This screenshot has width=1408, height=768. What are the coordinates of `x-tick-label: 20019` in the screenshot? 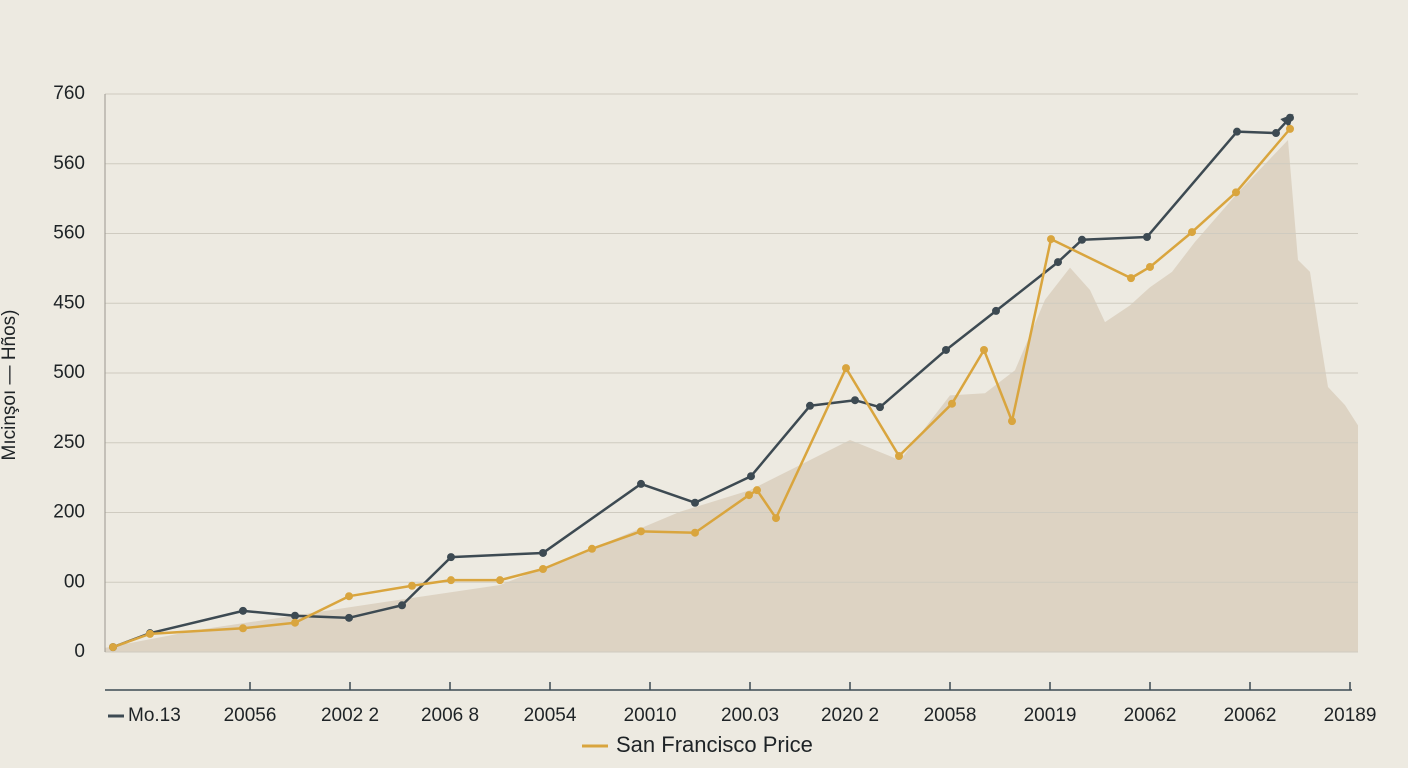 It's located at (1050, 715).